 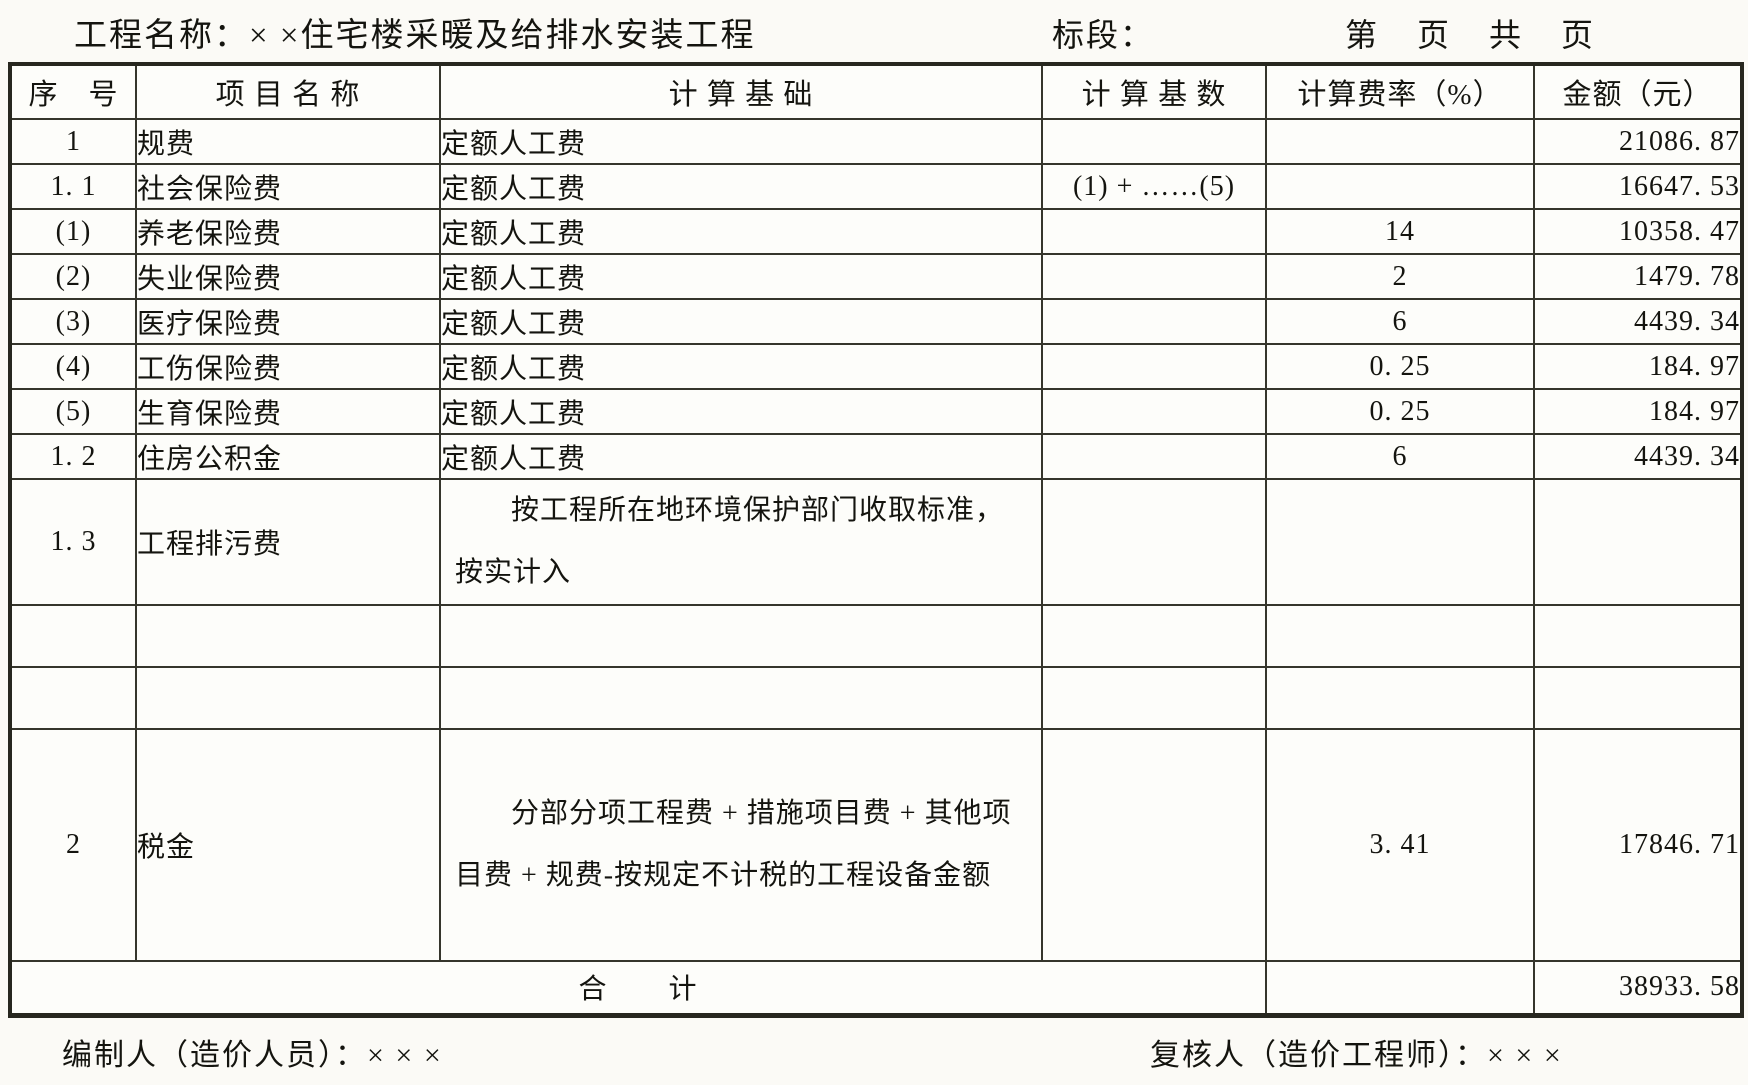 What do you see at coordinates (73, 91) in the screenshot?
I see `header-cell-no: 序 号` at bounding box center [73, 91].